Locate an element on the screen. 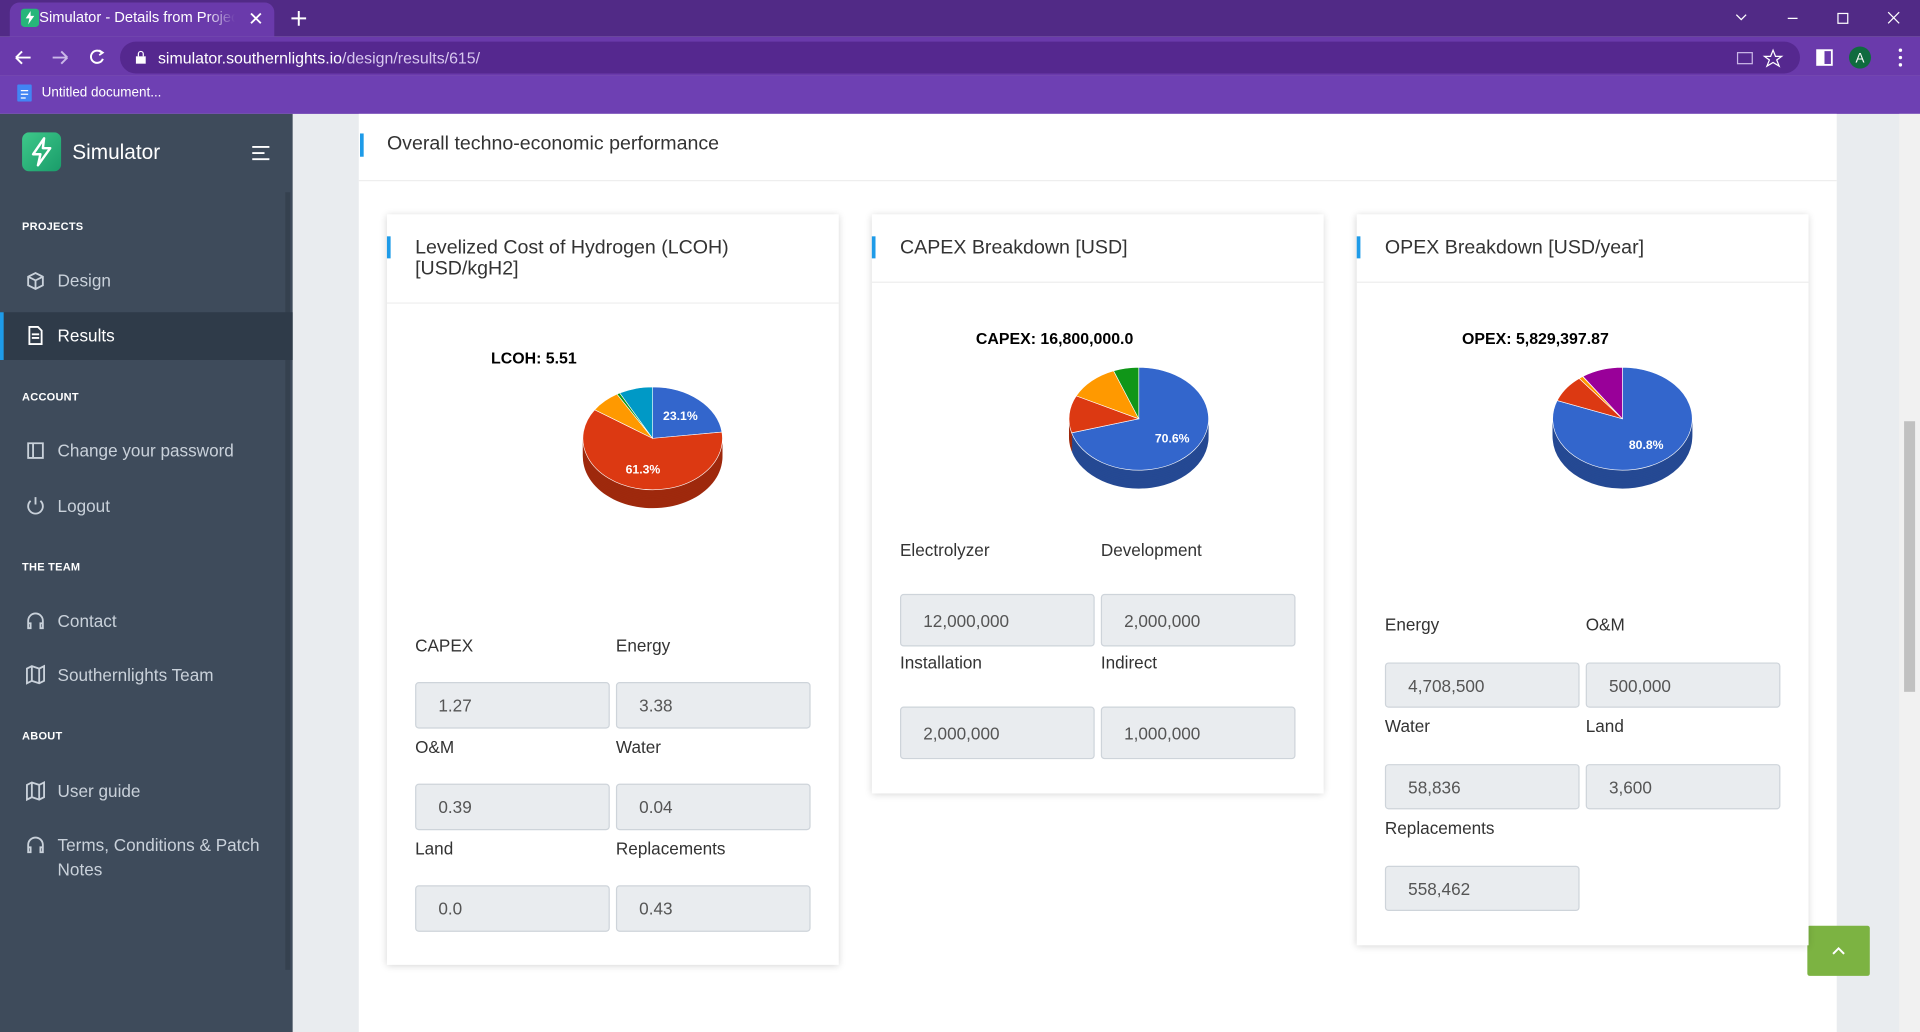  chart-title: CAPEX: 16,800,000.0 is located at coordinates (1055, 339).